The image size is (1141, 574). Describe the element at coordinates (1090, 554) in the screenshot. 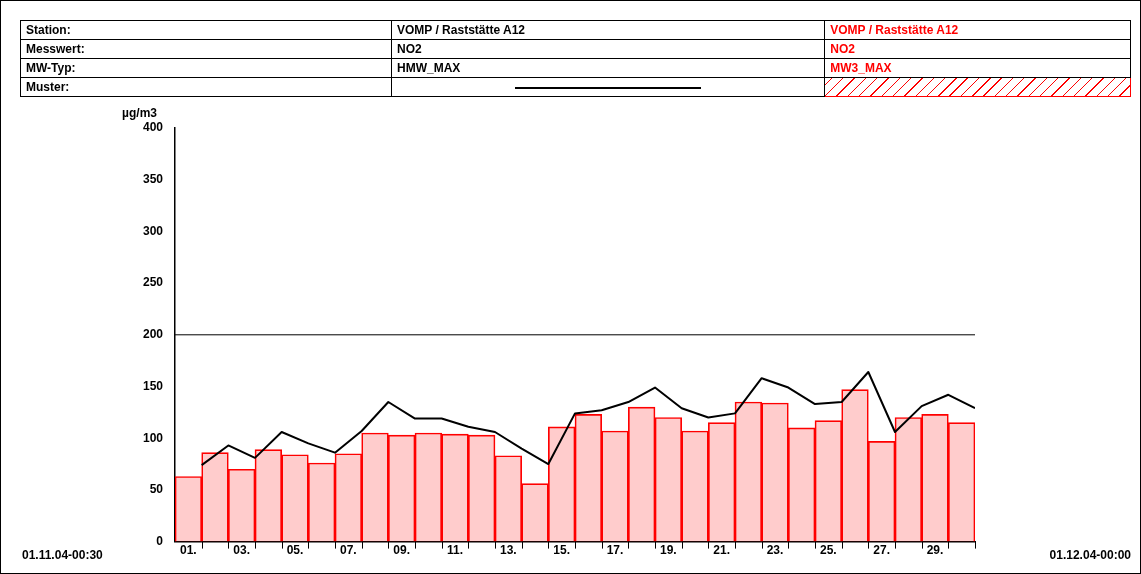

I see `text: 01.12.04-00:00` at that location.